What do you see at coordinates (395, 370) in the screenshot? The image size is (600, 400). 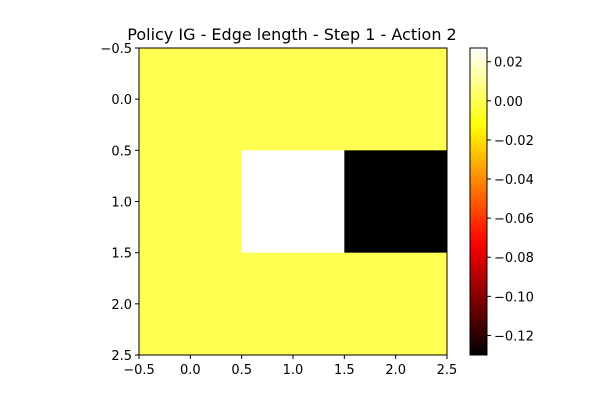 I see `x-tick-label: 2.0` at bounding box center [395, 370].